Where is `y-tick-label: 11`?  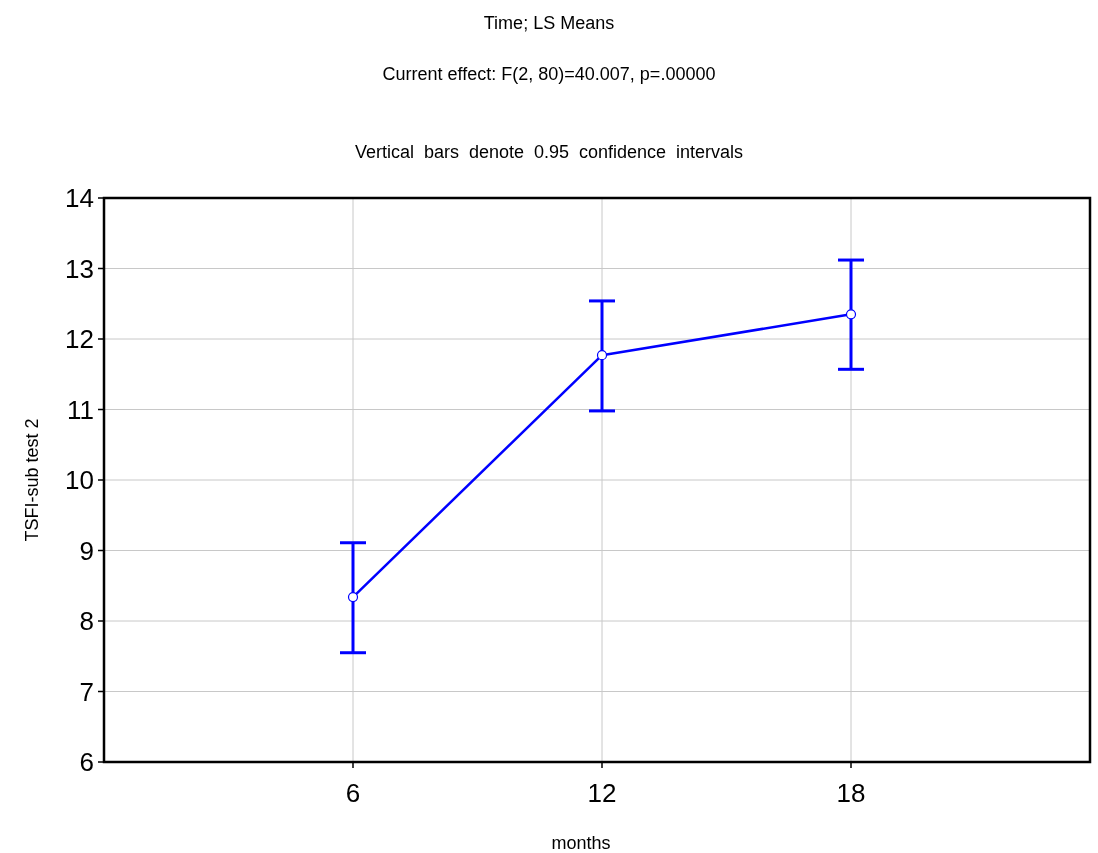
y-tick-label: 11 is located at coordinates (80, 409).